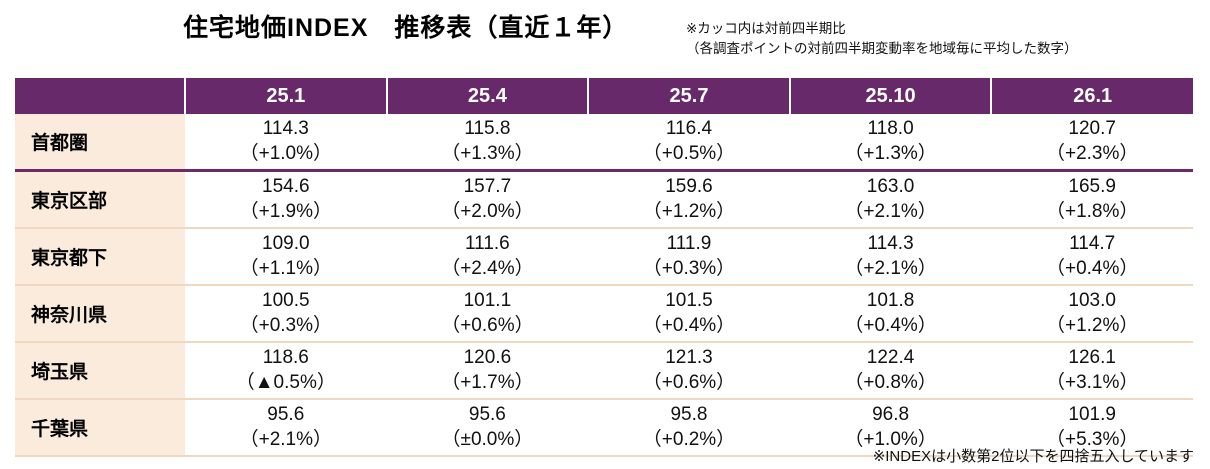 The height and width of the screenshot is (469, 1210). I want to click on index-value: 159.6, so click(689, 187).